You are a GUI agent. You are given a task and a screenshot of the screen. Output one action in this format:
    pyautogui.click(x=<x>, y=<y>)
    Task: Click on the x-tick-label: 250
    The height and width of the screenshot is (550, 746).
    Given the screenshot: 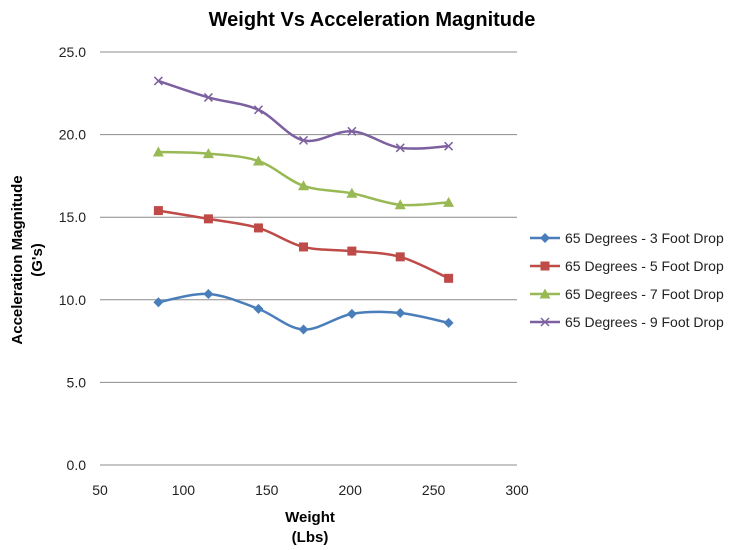 What is the action you would take?
    pyautogui.click(x=434, y=490)
    